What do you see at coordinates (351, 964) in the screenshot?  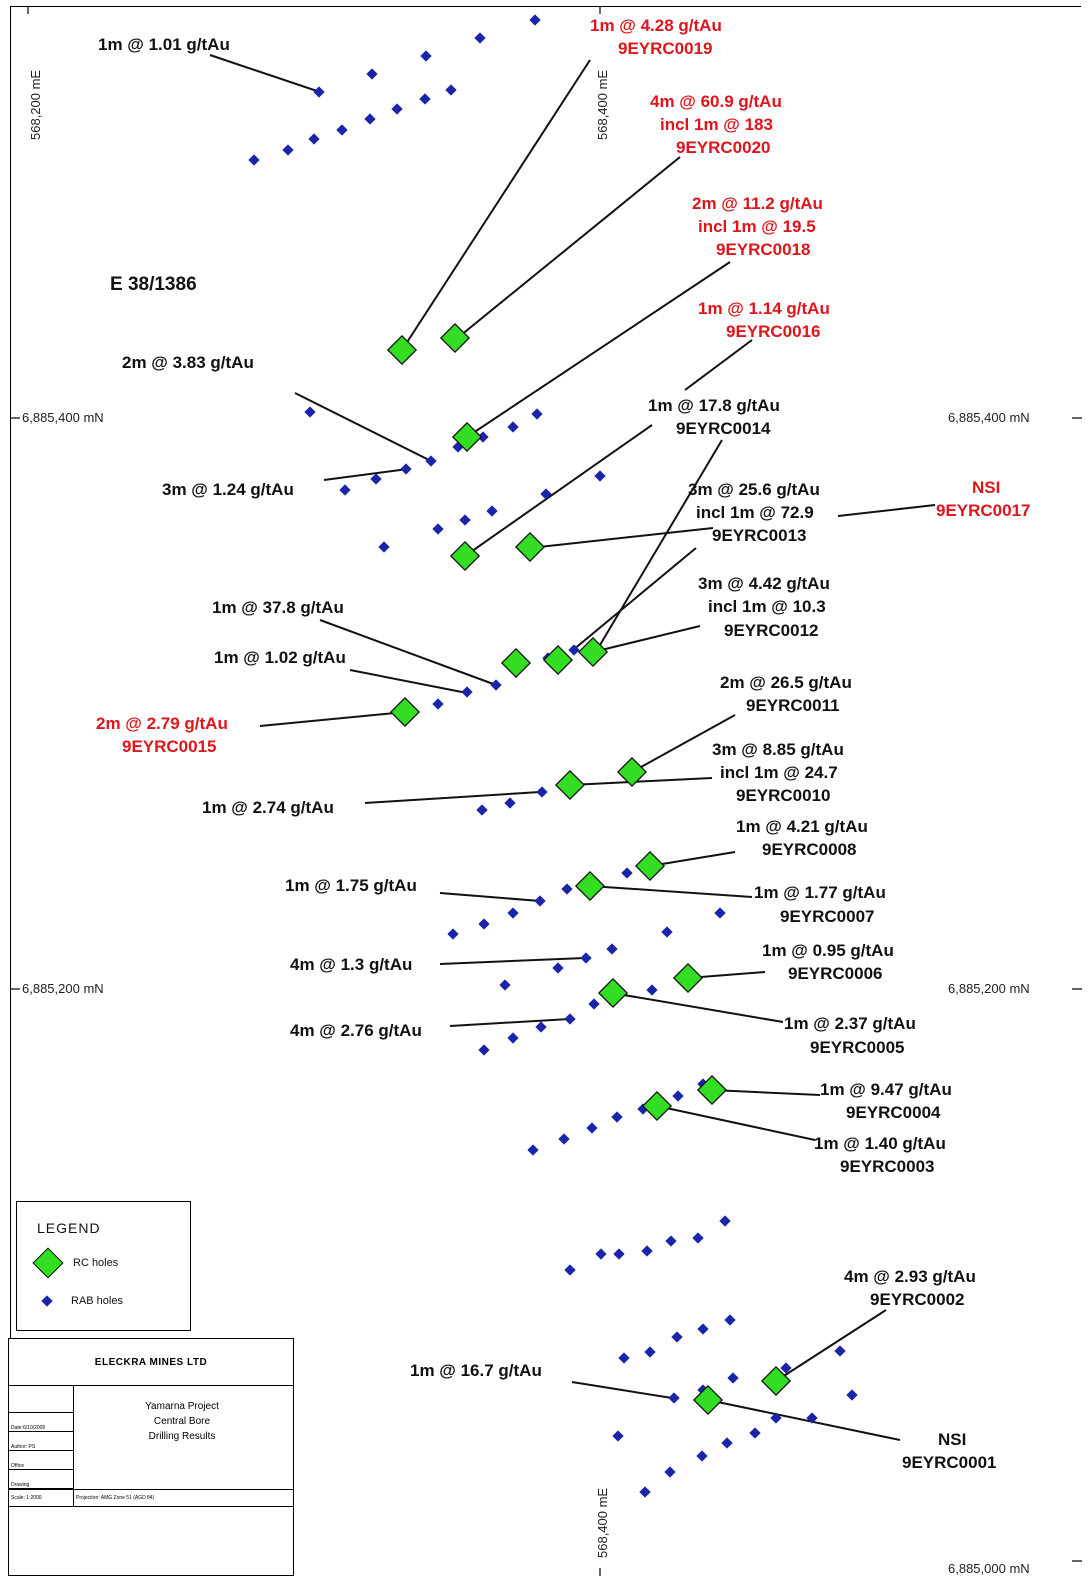 I see `result-label: 4m @ 1.3 g/tAu` at bounding box center [351, 964].